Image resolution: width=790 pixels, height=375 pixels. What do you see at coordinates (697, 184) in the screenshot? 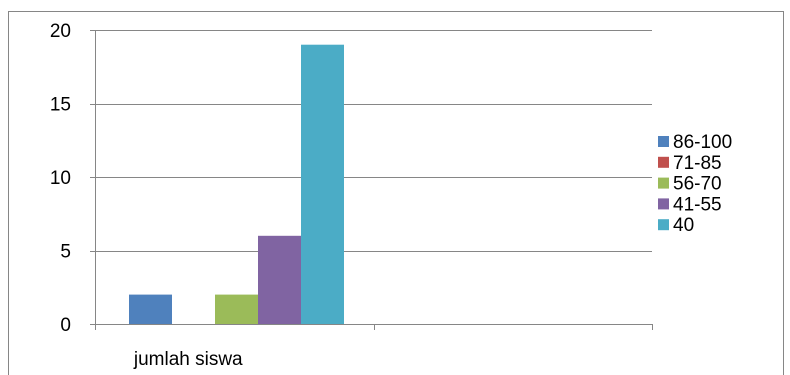
I see `legend-label: 56-70` at bounding box center [697, 184].